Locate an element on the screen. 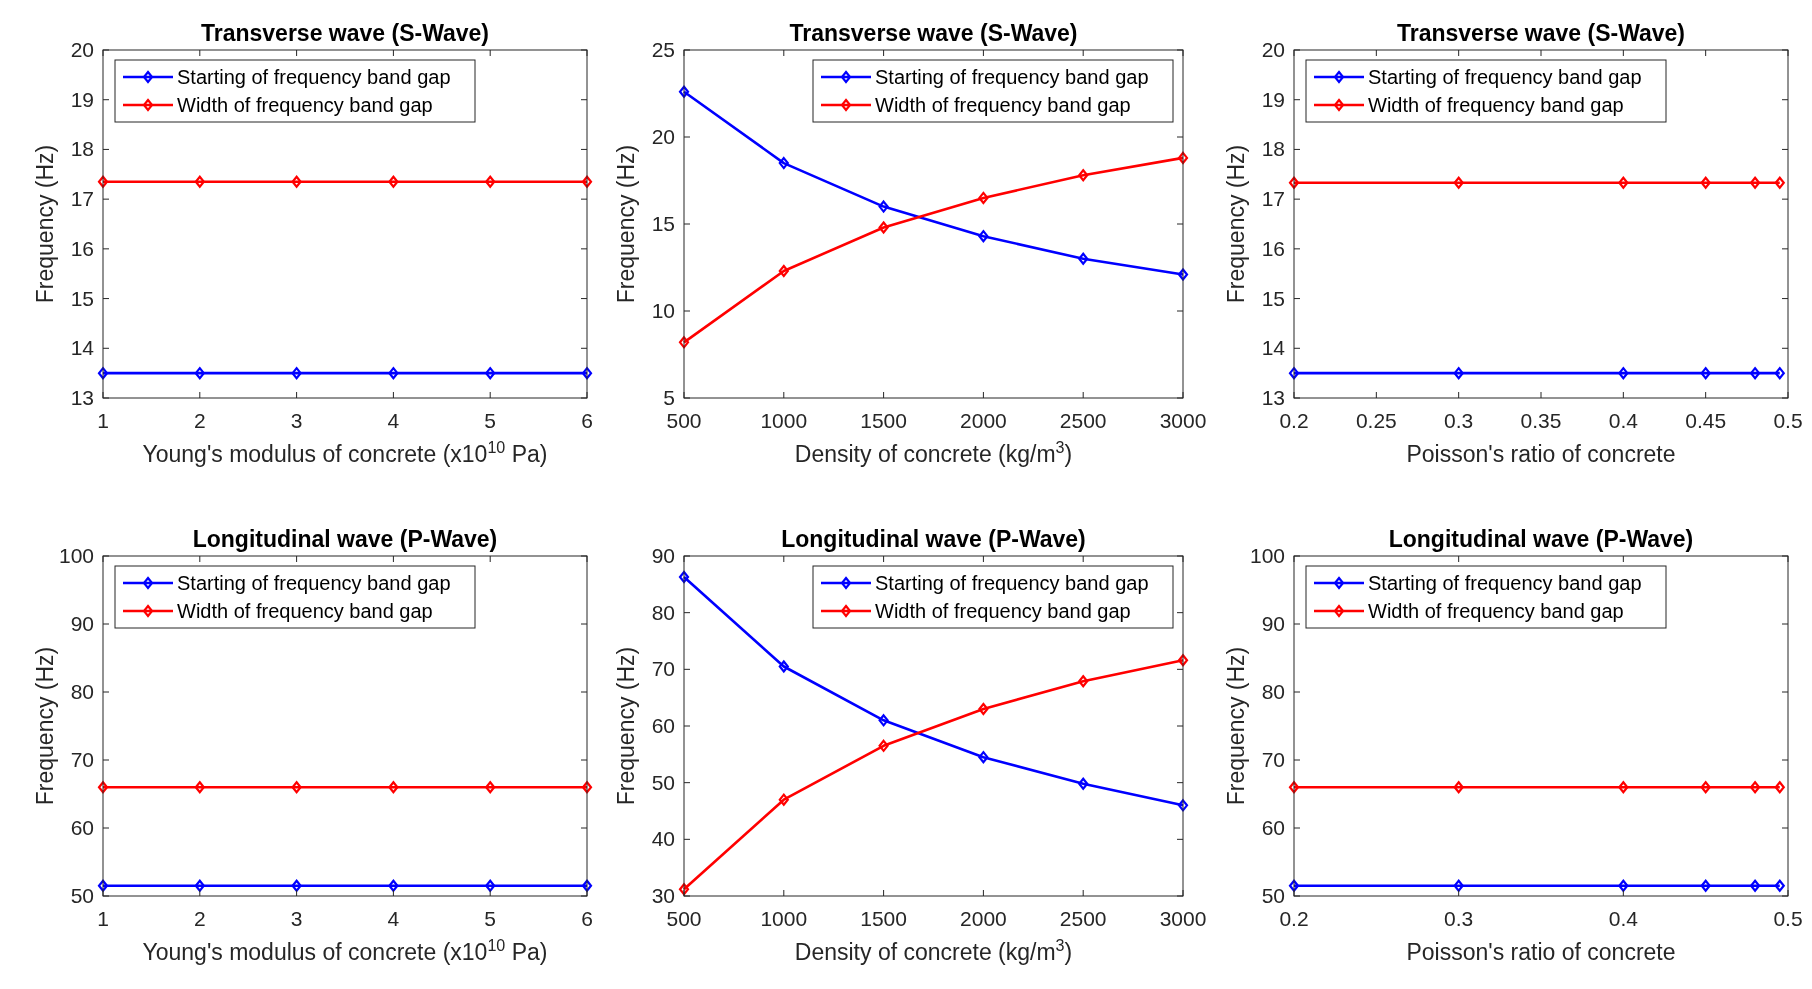  x-tick-label: 0.45 is located at coordinates (1706, 420).